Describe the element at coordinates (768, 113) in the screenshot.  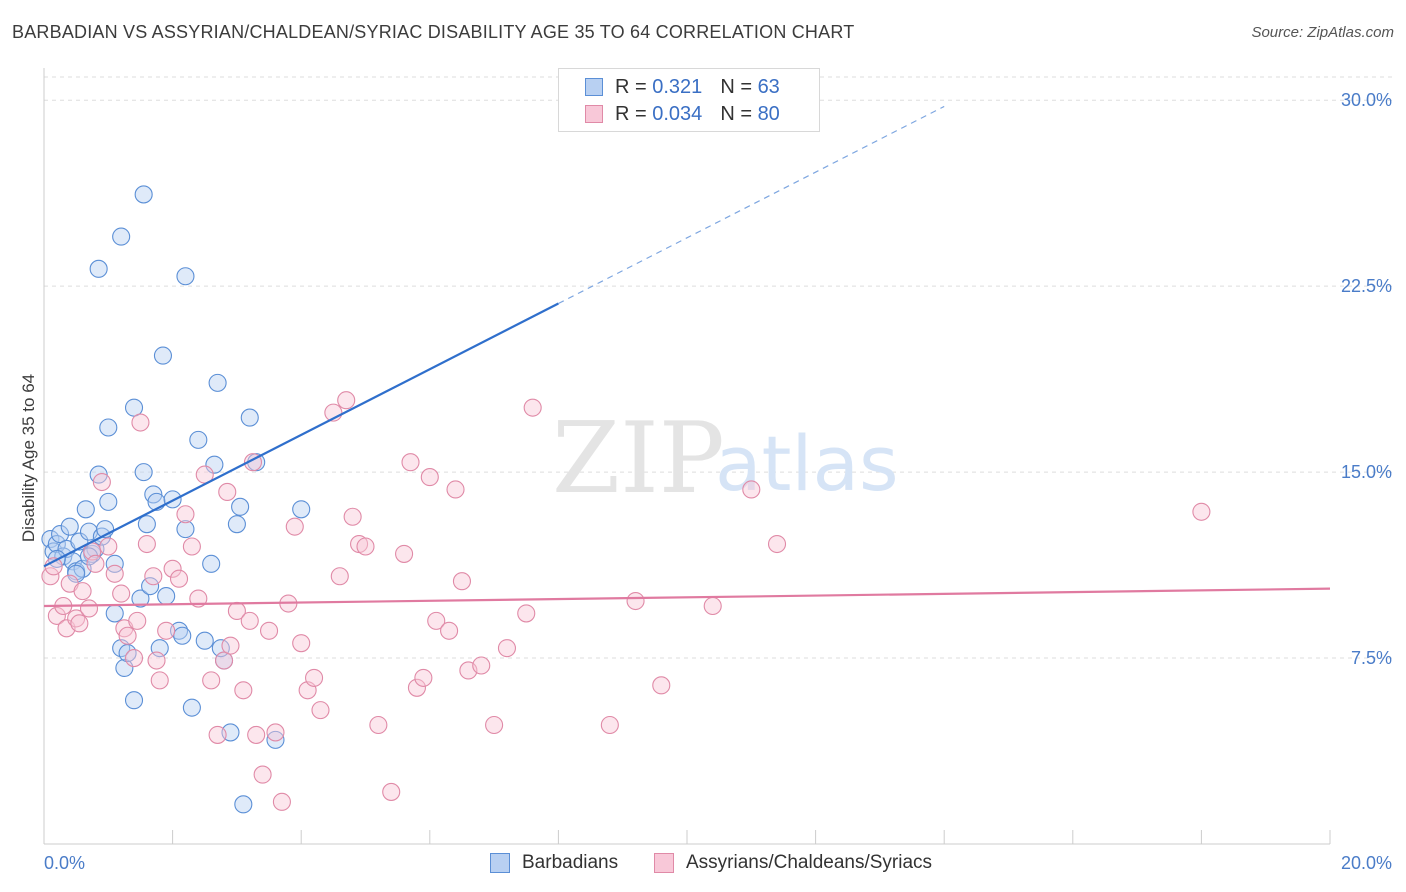
I see `legend-n-value: 80` at that location.